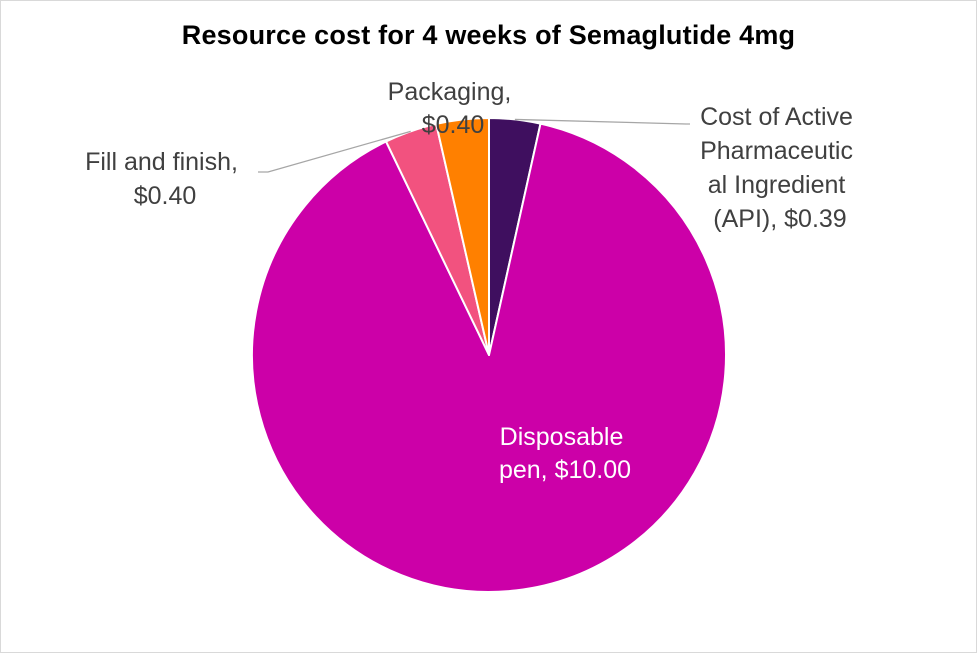 The image size is (977, 653). What do you see at coordinates (602, 121) in the screenshot?
I see `leader-line-api` at bounding box center [602, 121].